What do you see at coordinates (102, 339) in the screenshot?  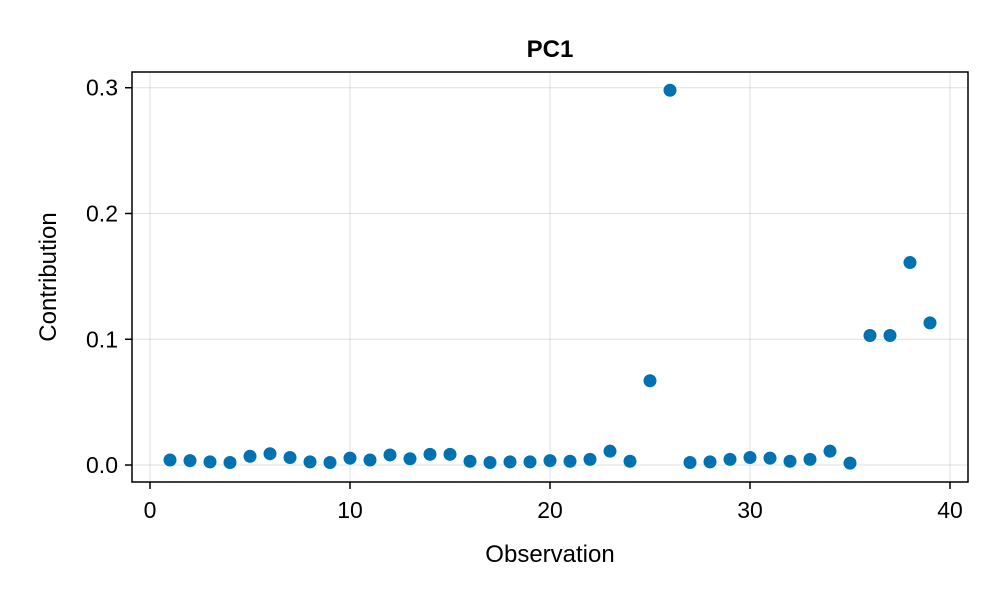 I see `y-tick-label: 0.1` at bounding box center [102, 339].